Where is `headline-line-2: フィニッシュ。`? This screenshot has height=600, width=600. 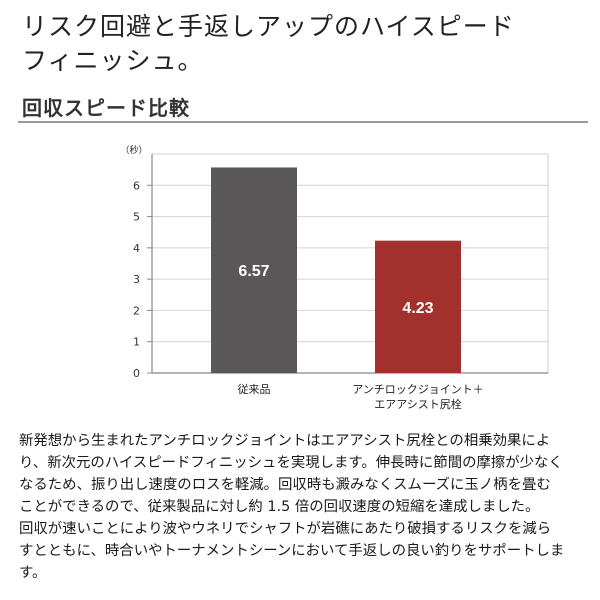
headline-line-2: フィニッシュ。 is located at coordinates (113, 60).